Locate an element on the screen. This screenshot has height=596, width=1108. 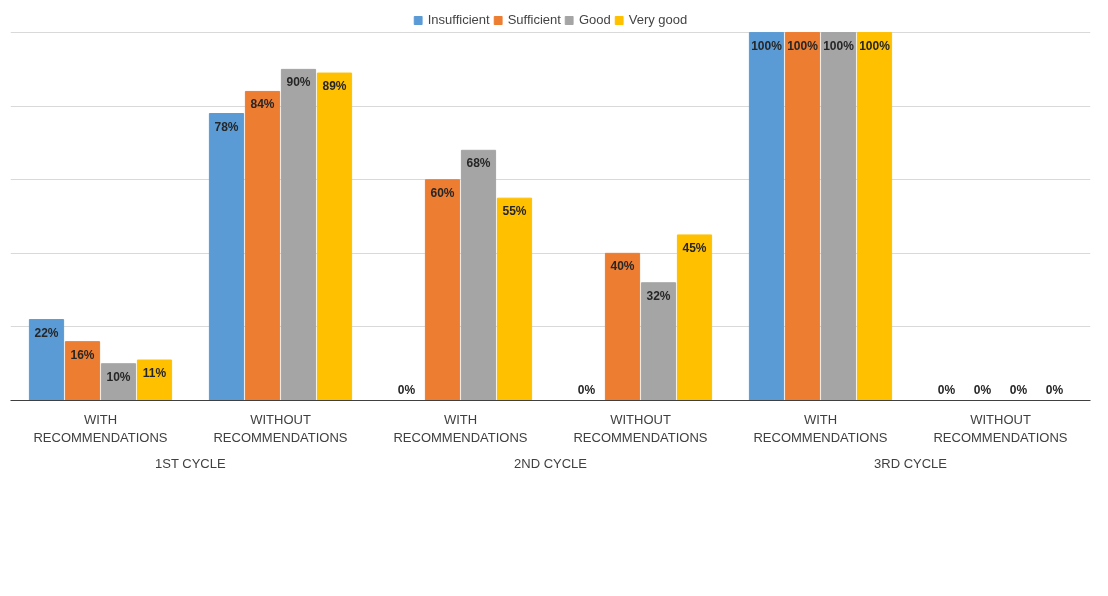
data-label: 60% is located at coordinates (442, 192).